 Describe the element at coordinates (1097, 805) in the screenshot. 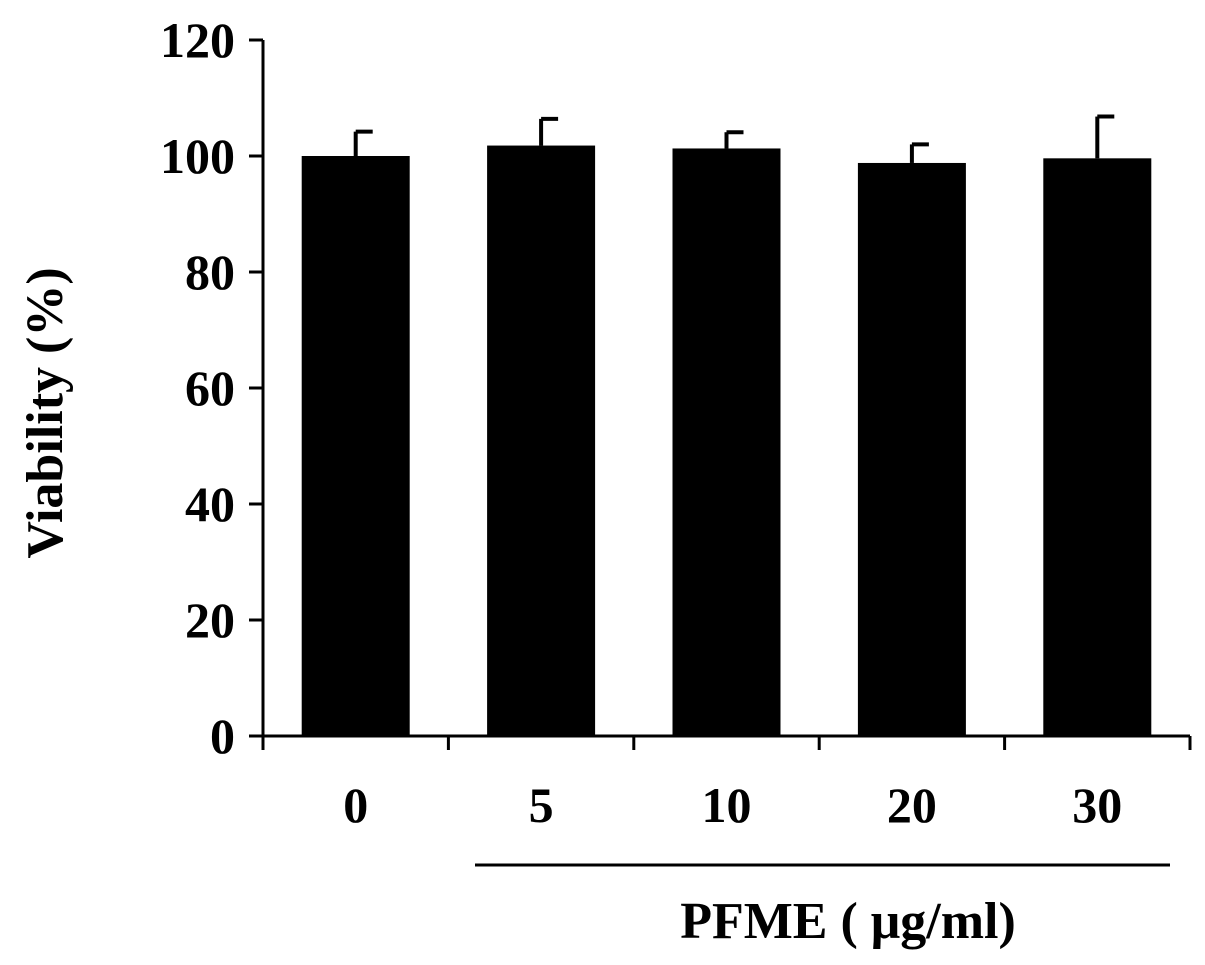

I see `x-tick-label: 30` at that location.